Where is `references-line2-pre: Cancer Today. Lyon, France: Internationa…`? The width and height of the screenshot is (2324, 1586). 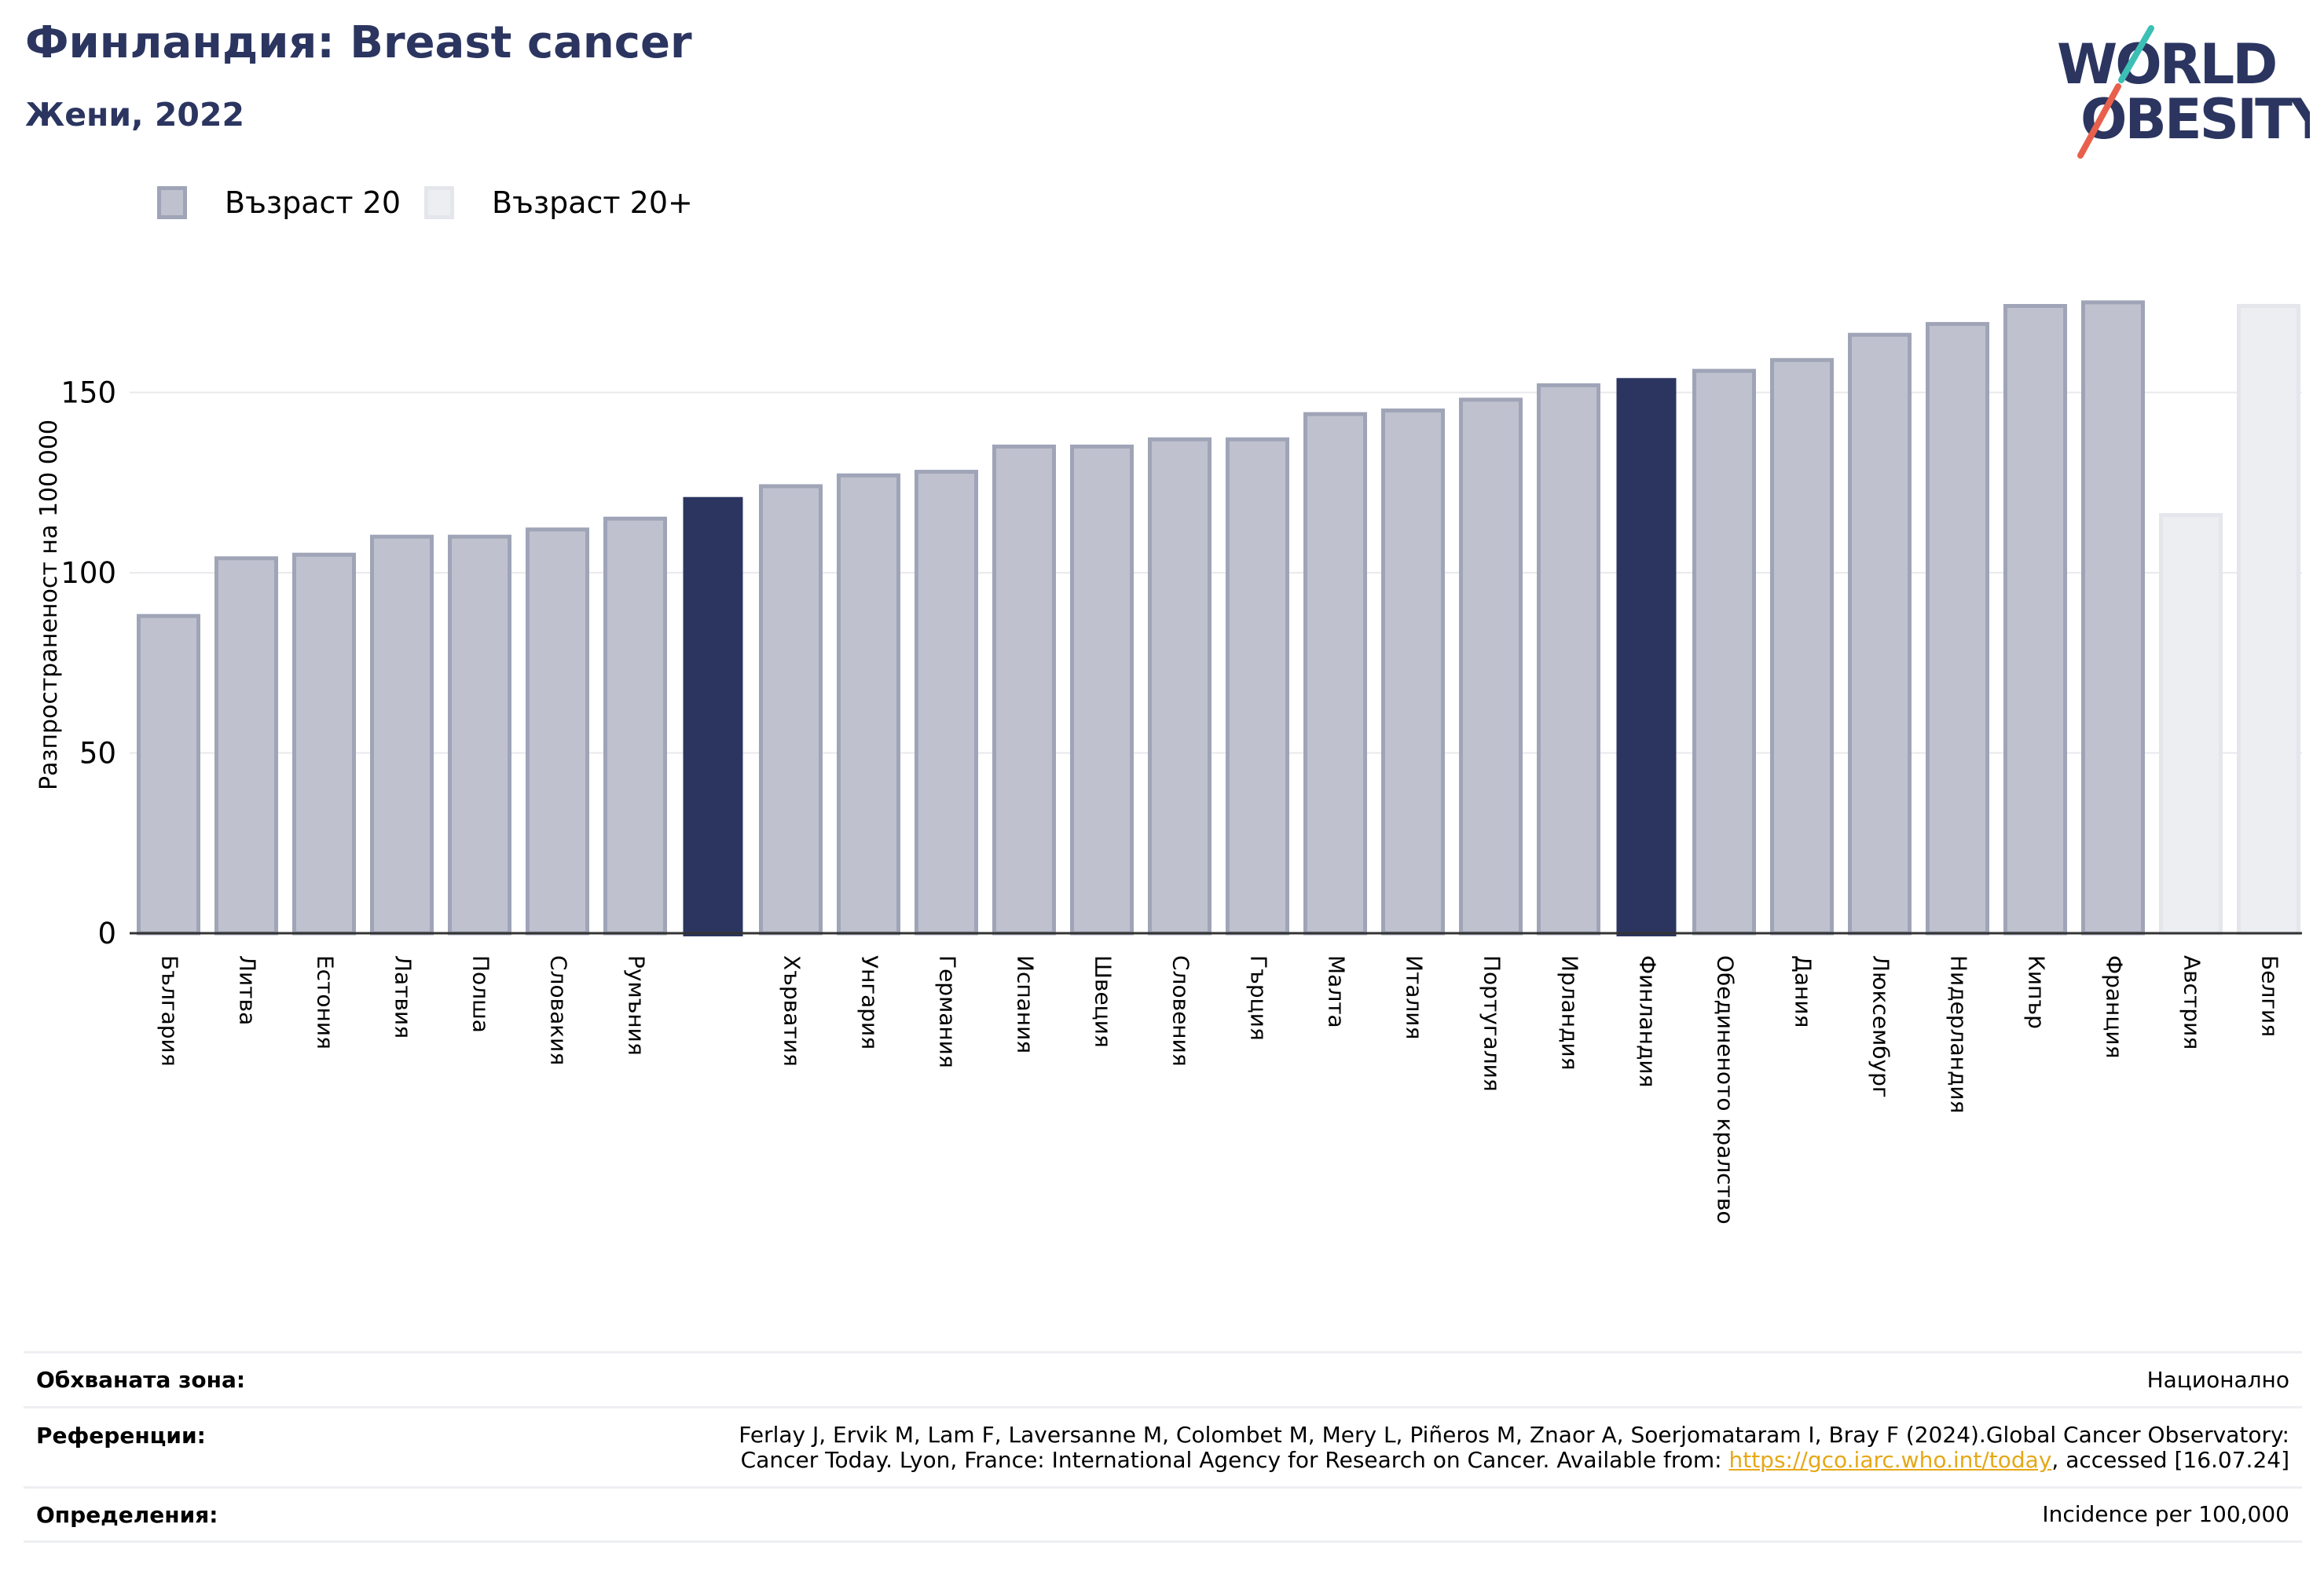
references-line2-pre: Cancer Today. Lyon, France: Internationa… is located at coordinates (1234, 1460).